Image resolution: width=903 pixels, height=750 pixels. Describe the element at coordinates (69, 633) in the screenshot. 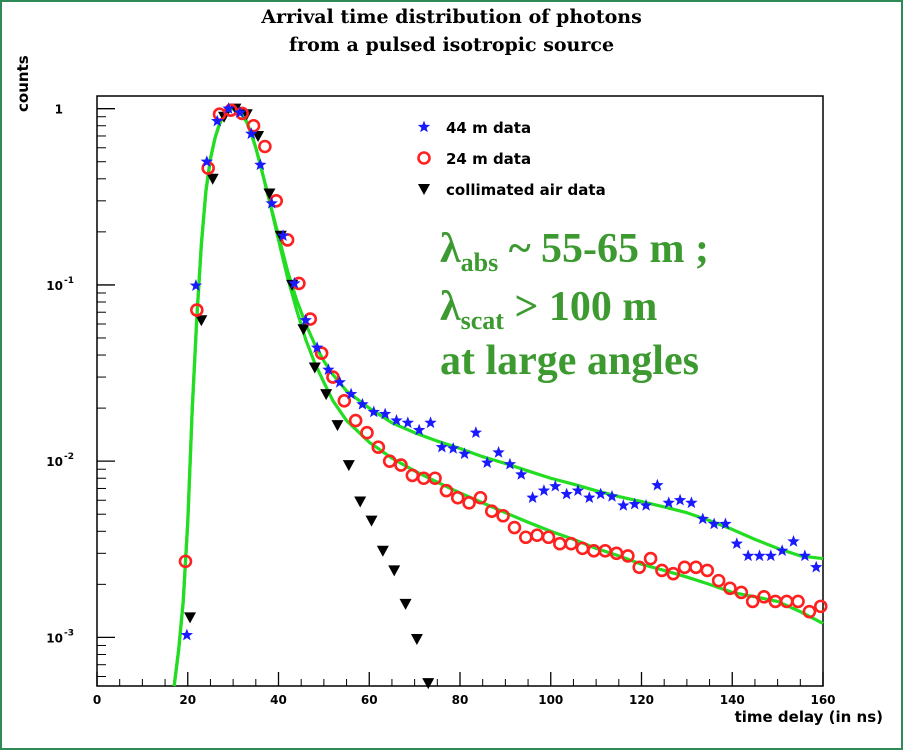

I see `y-tick-exponent: -3` at that location.